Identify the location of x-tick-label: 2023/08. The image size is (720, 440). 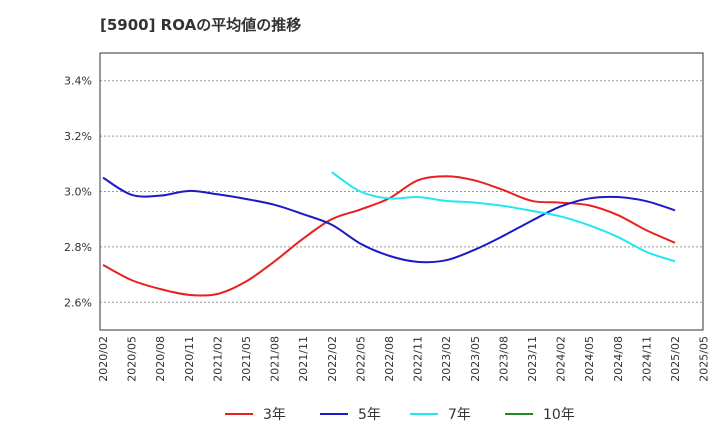
(503, 359).